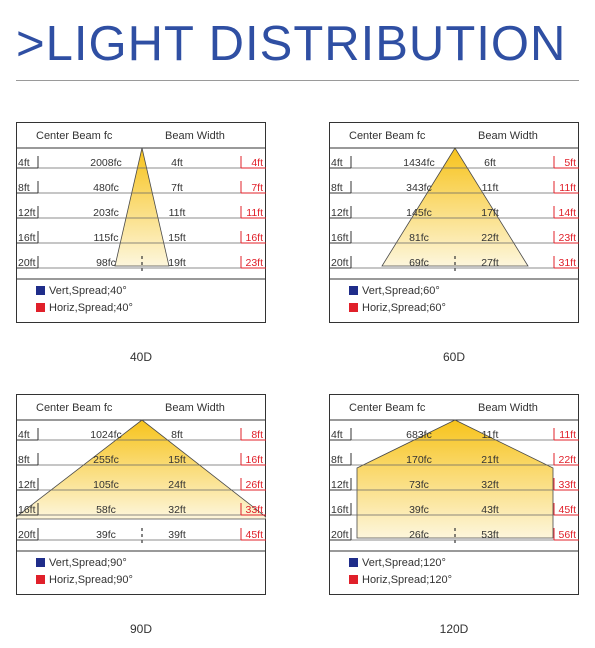  What do you see at coordinates (567, 213) in the screenshot?
I see `row-right-value: 14ft` at bounding box center [567, 213].